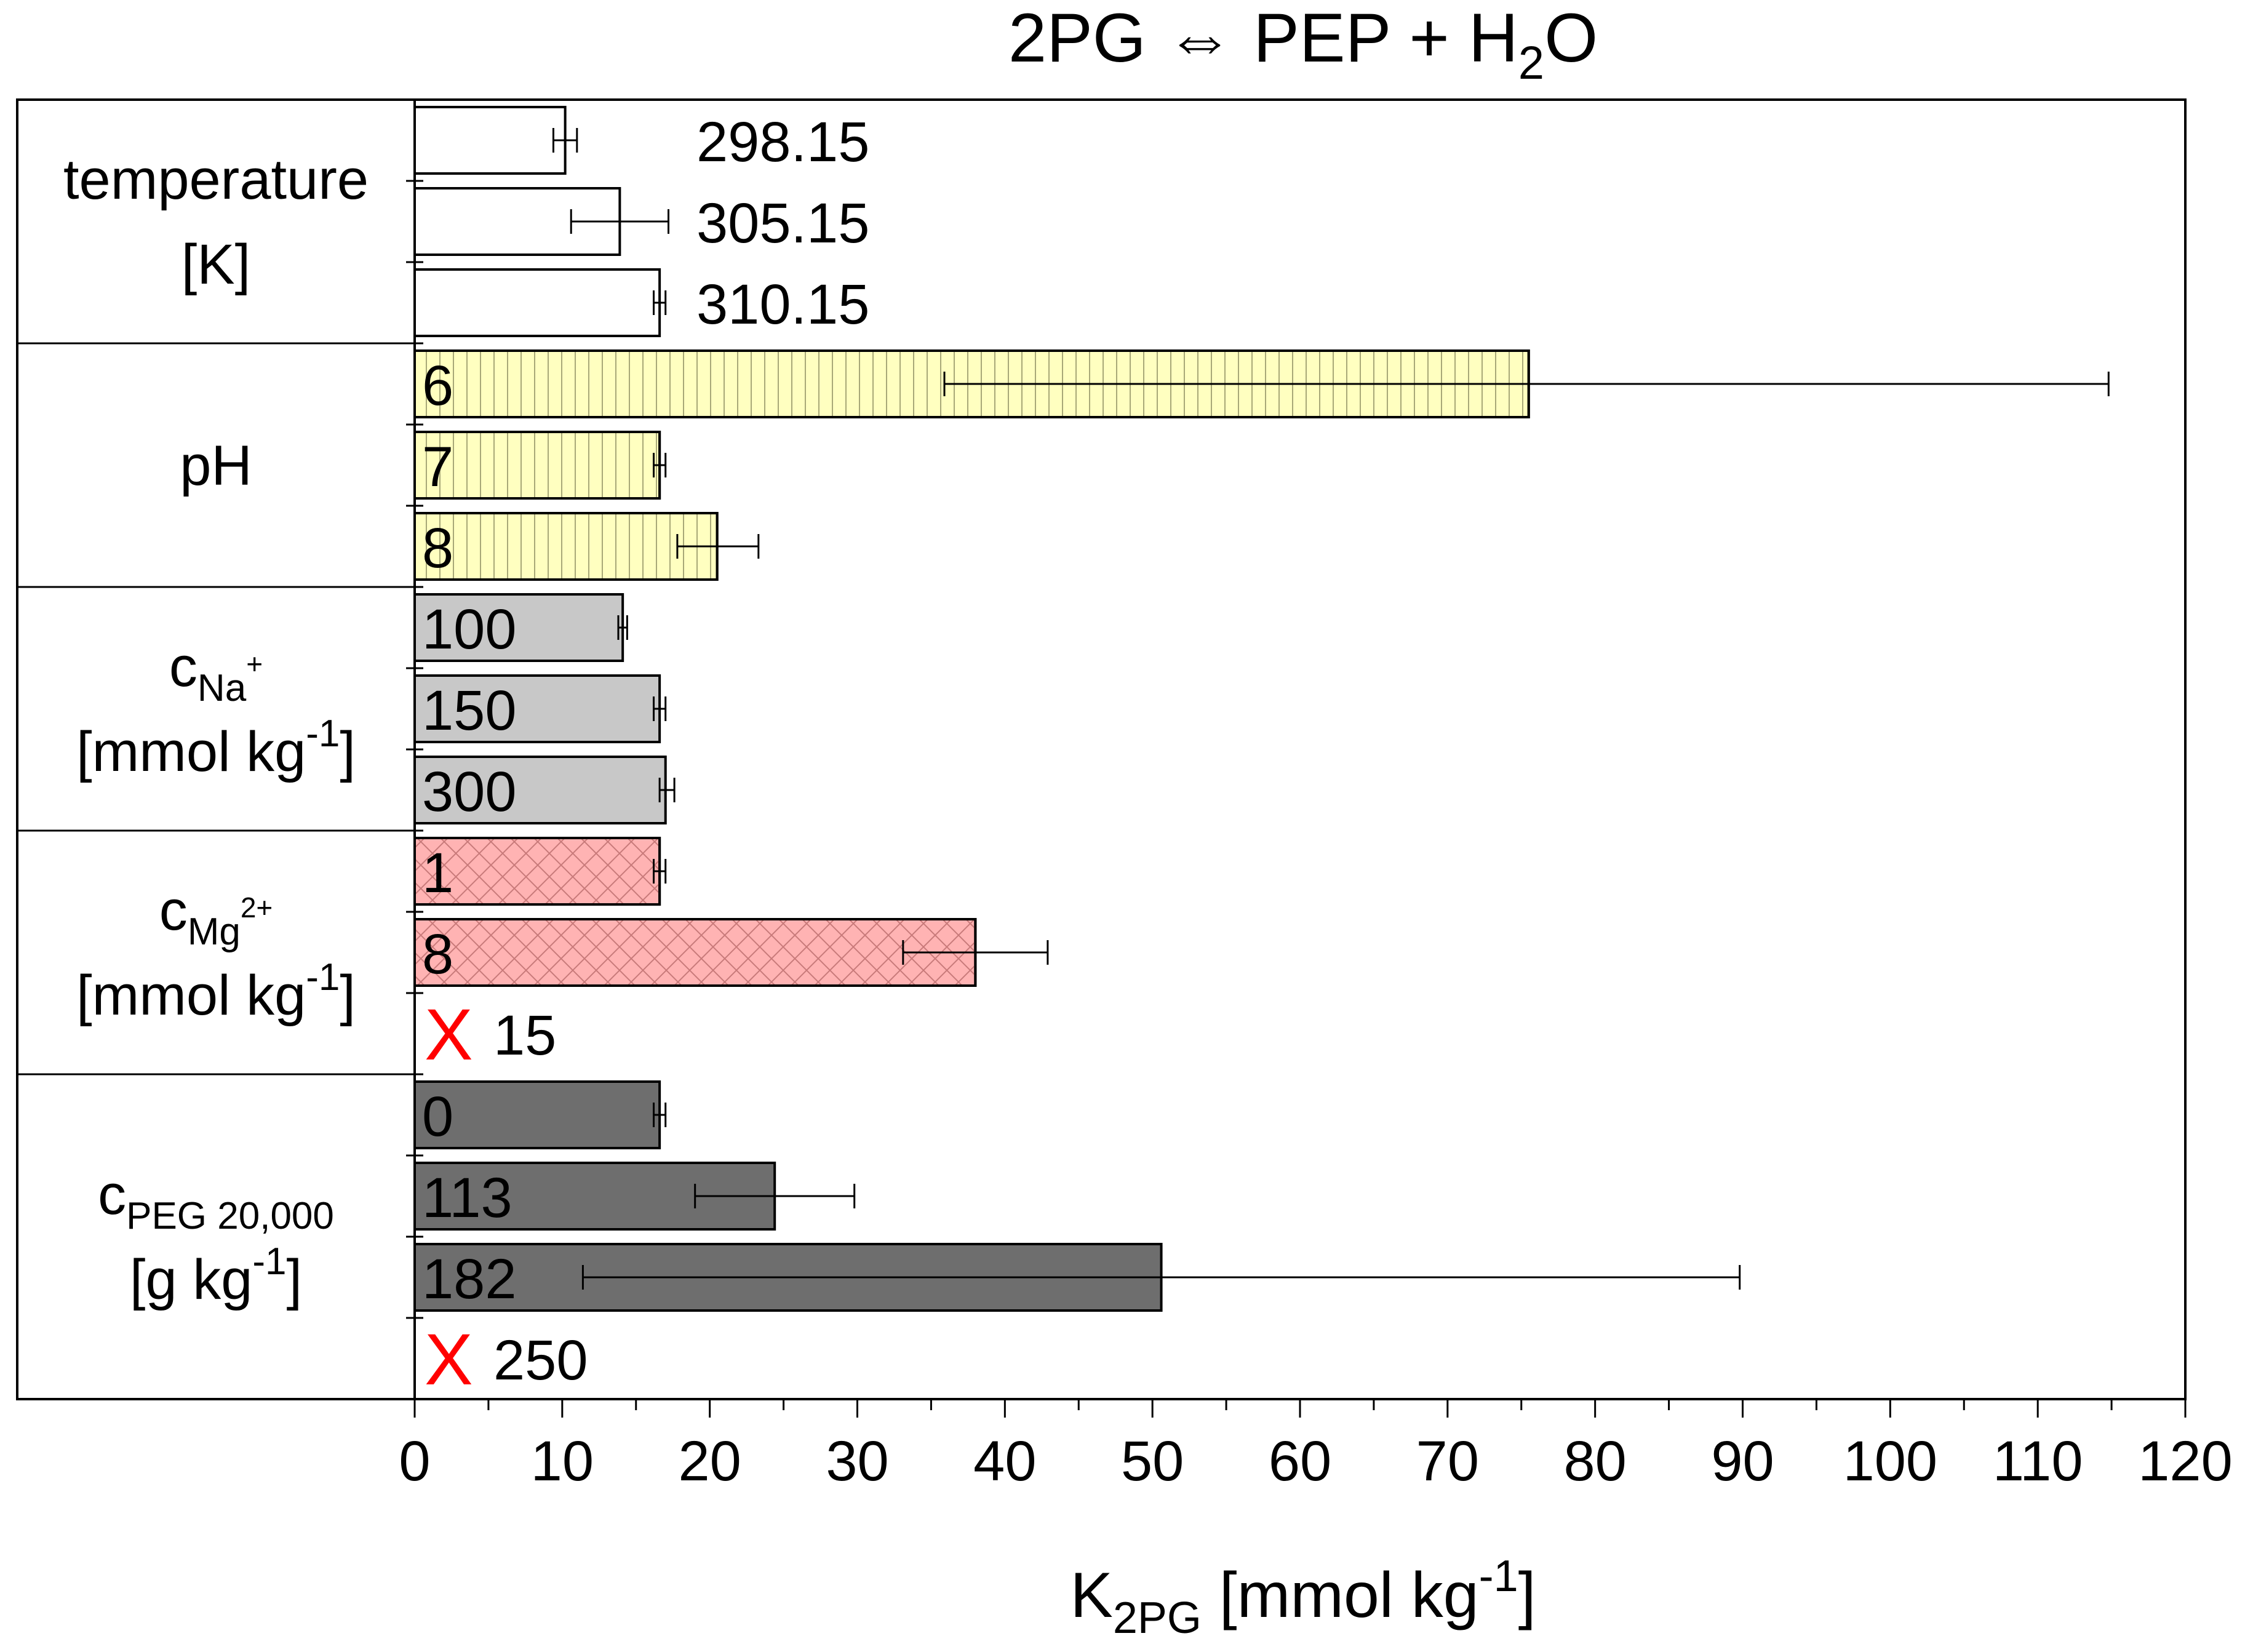 The height and width of the screenshot is (1652, 2253). I want to click on x-tick-label: 0, so click(415, 1461).